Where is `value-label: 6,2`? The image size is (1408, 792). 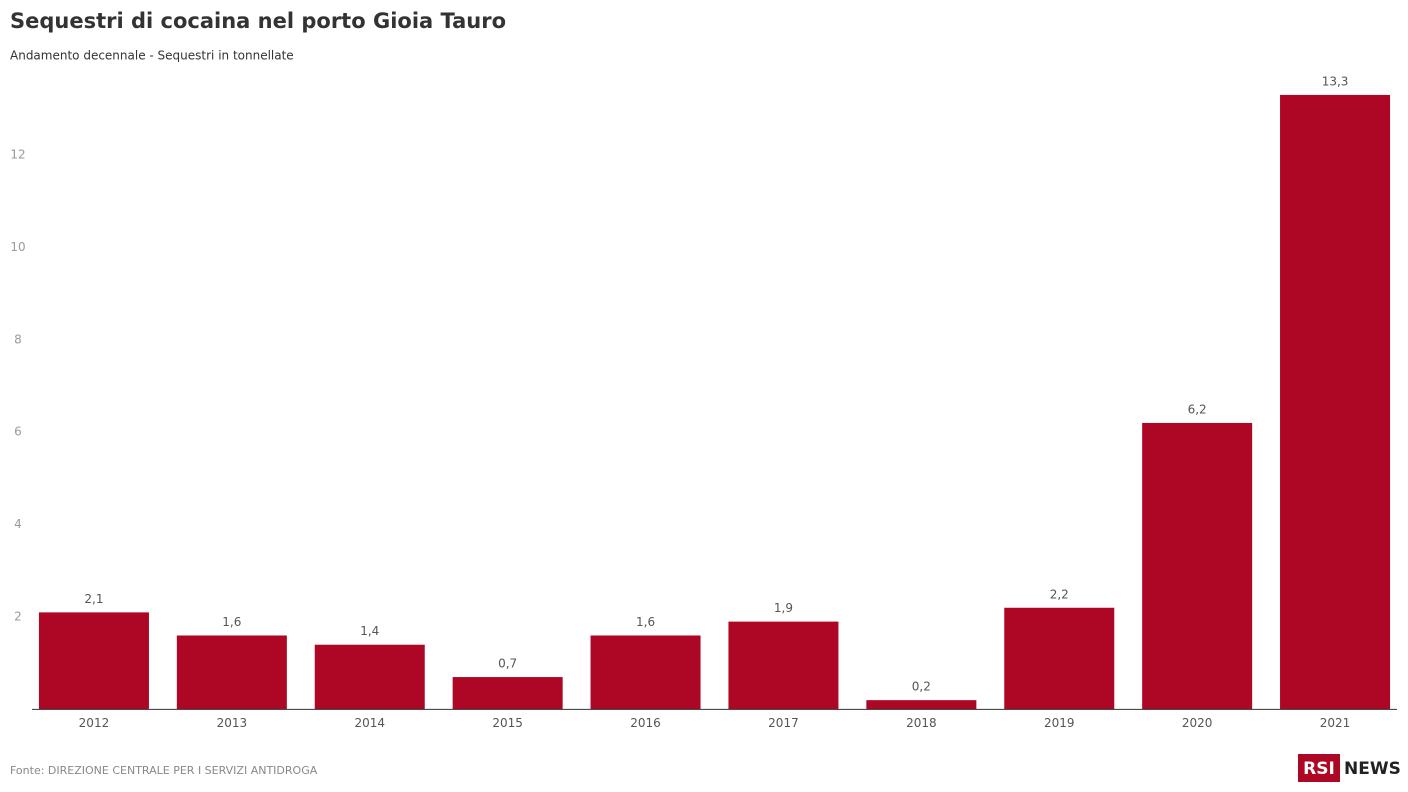 value-label: 6,2 is located at coordinates (1197, 409).